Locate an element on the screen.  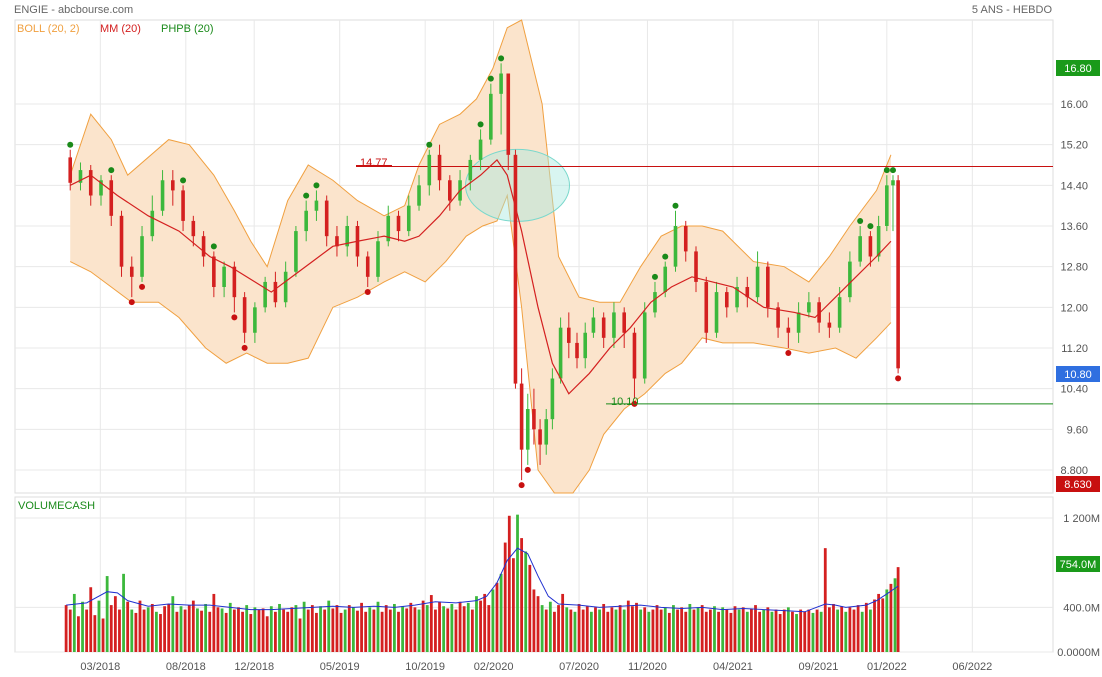
legend-mm: MM (20) is located at coordinates (120, 29).